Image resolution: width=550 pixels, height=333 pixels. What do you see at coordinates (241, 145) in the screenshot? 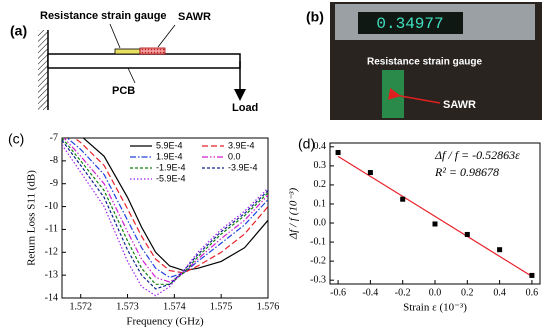
I see `legend-label: 3.9E-4` at bounding box center [241, 145].